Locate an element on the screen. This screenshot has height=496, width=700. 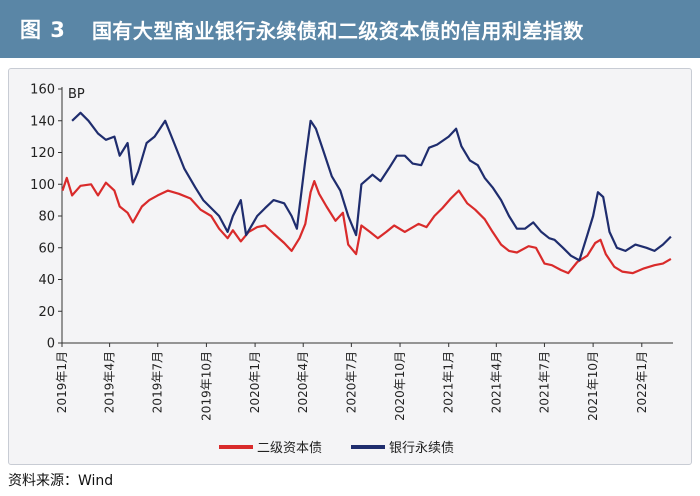
figure-title: 国有大型商业银行永续债和二级资本债的信用利差指数 is located at coordinates (337, 30).